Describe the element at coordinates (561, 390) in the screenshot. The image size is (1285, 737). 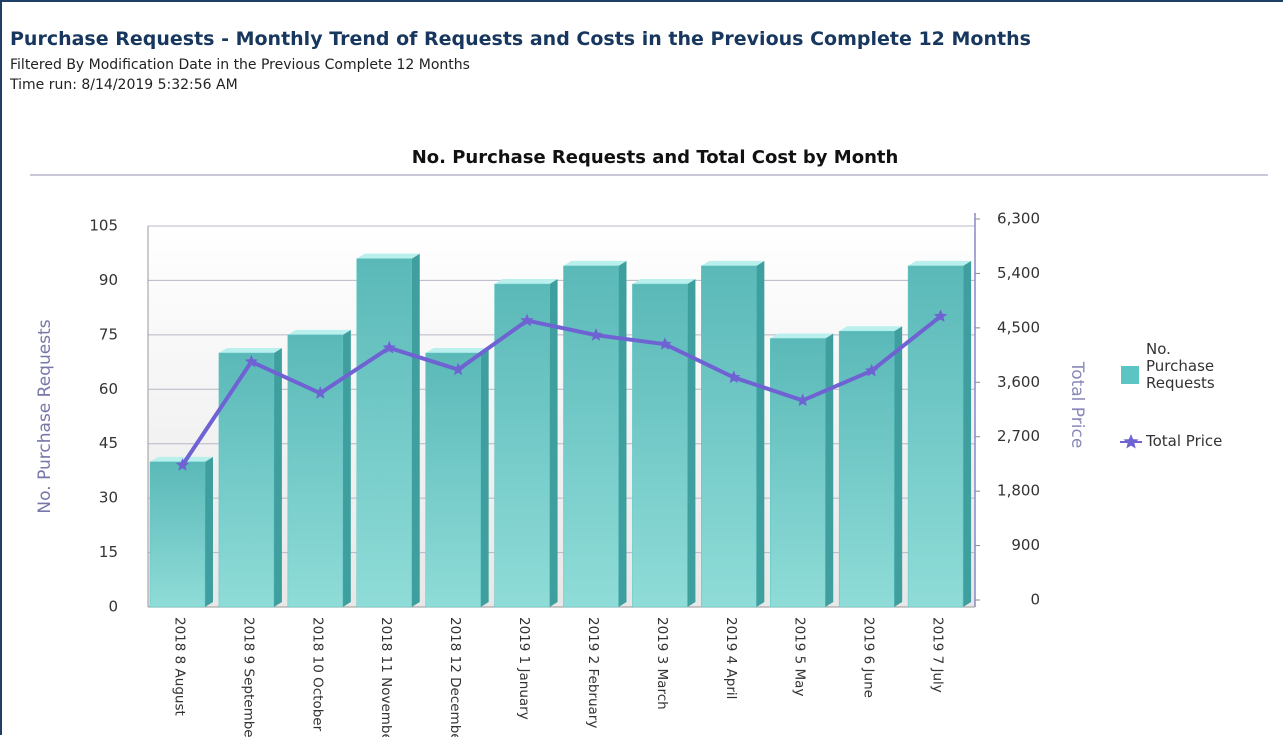
I see `line` at that location.